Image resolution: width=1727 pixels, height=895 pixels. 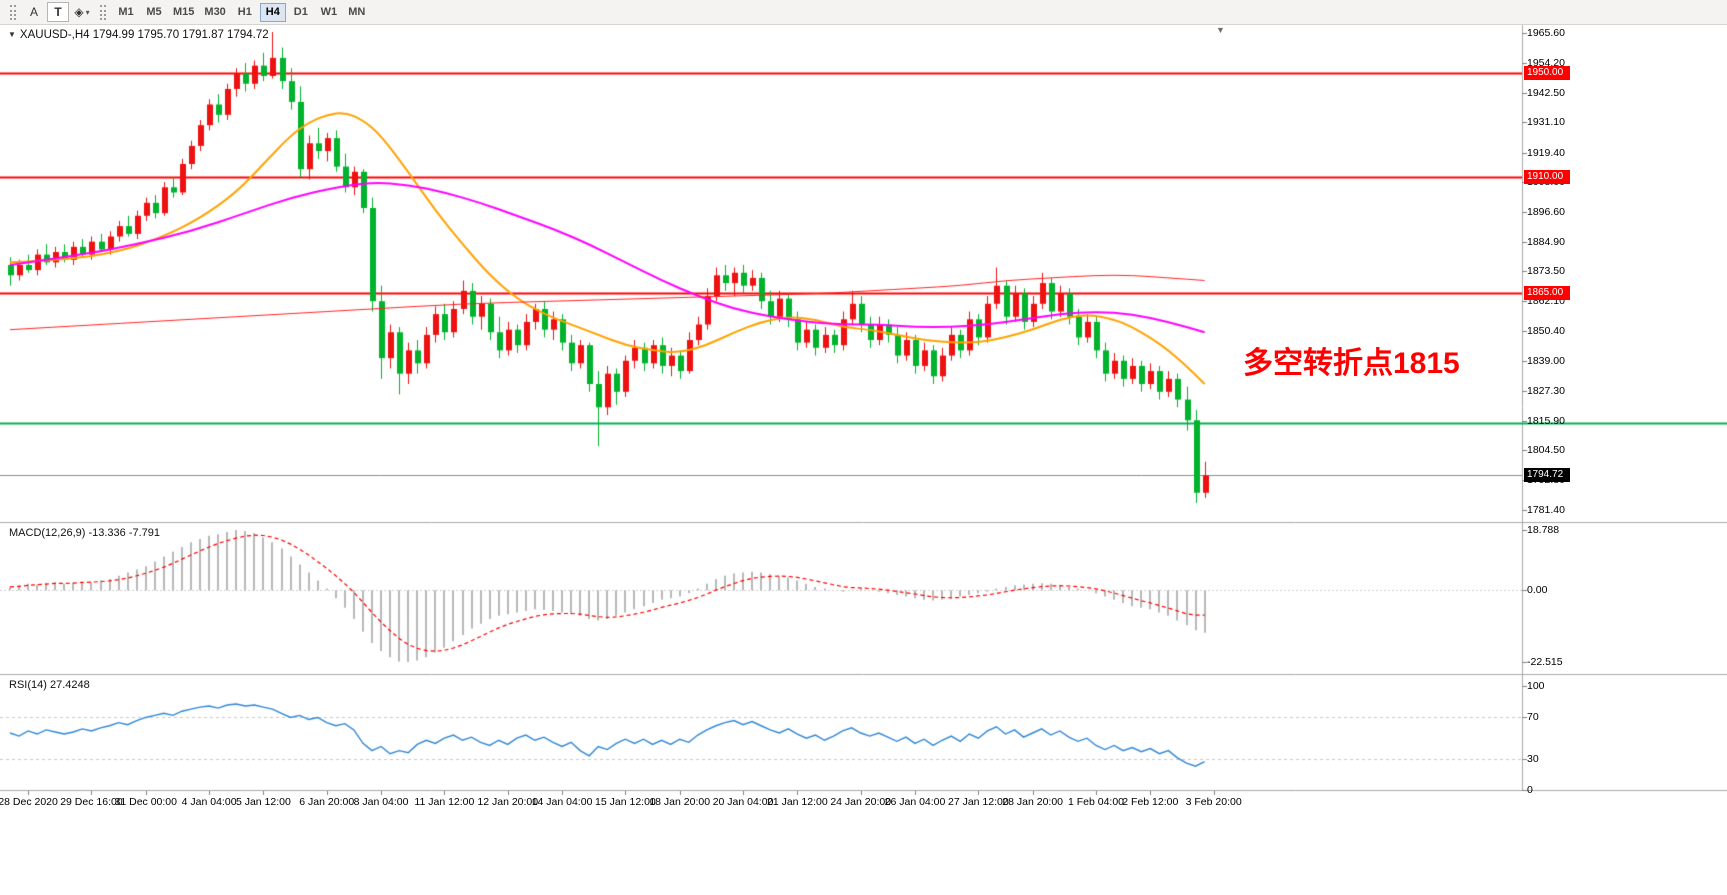 What do you see at coordinates (272, 12) in the screenshot?
I see `timeframe-button-h4: H4` at bounding box center [272, 12].